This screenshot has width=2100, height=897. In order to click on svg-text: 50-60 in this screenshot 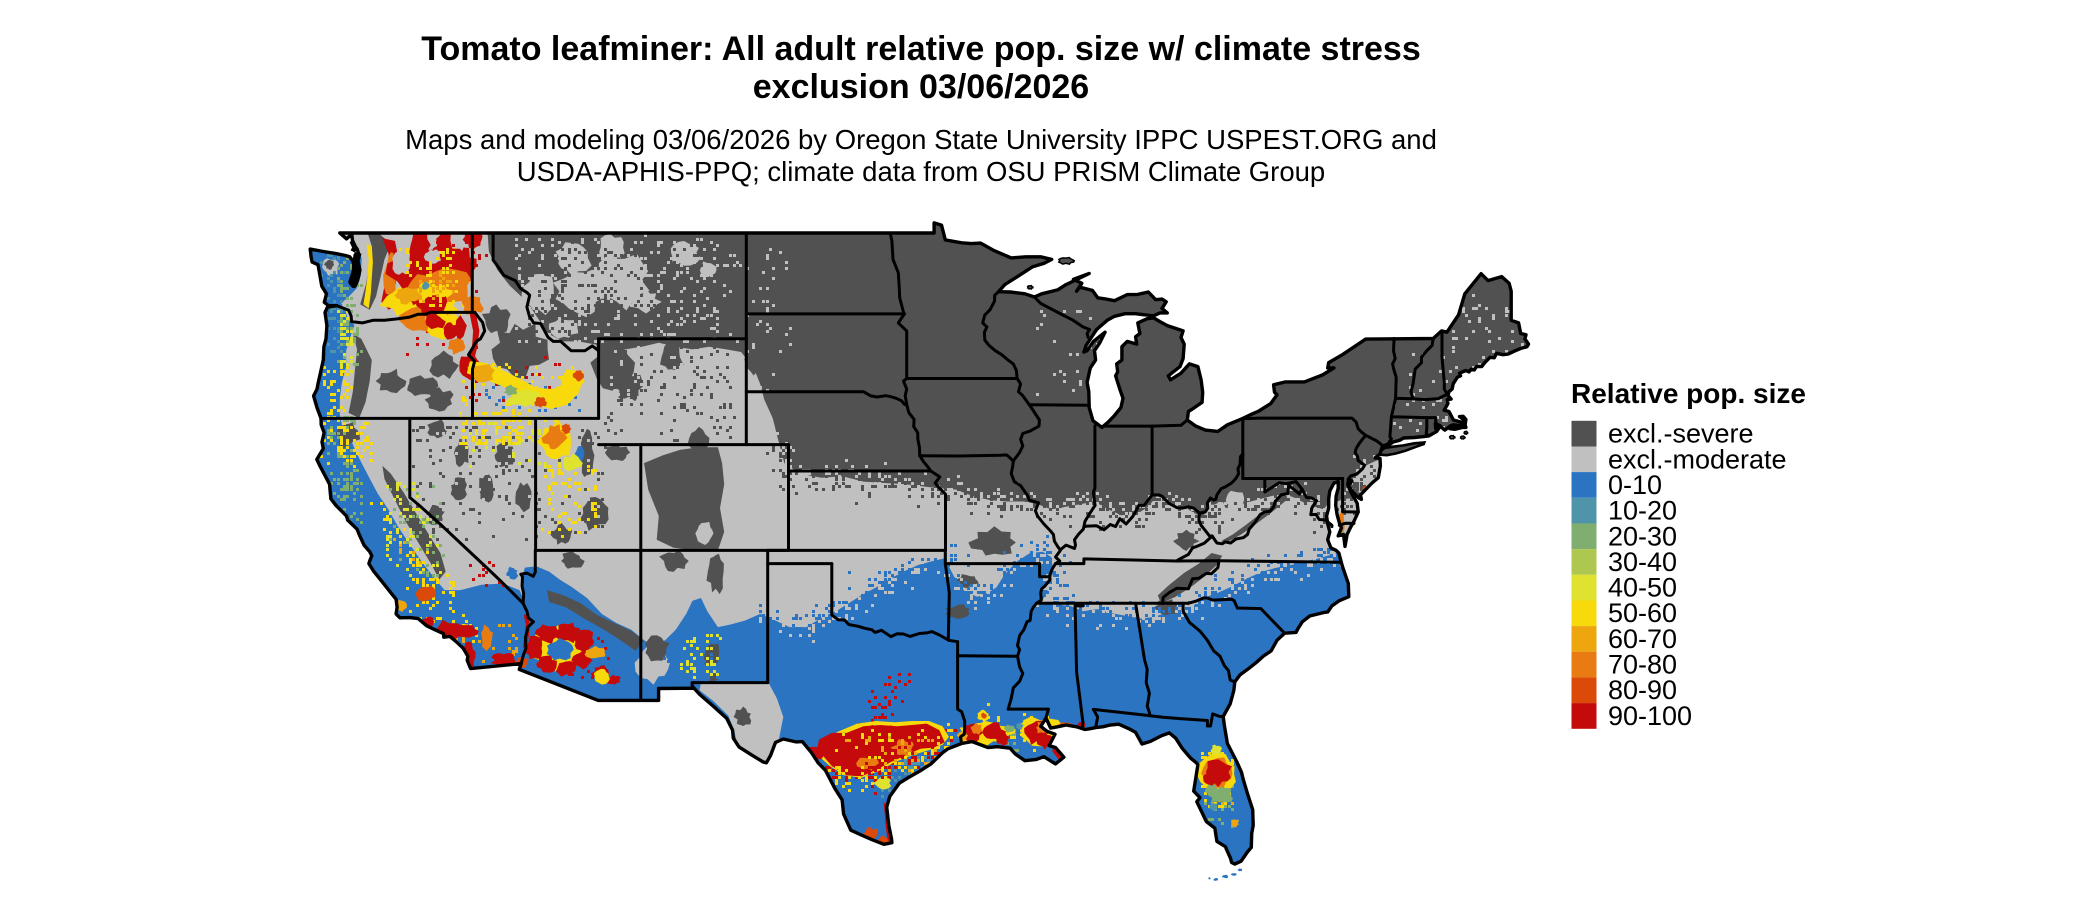, I will do `click(1642, 613)`.